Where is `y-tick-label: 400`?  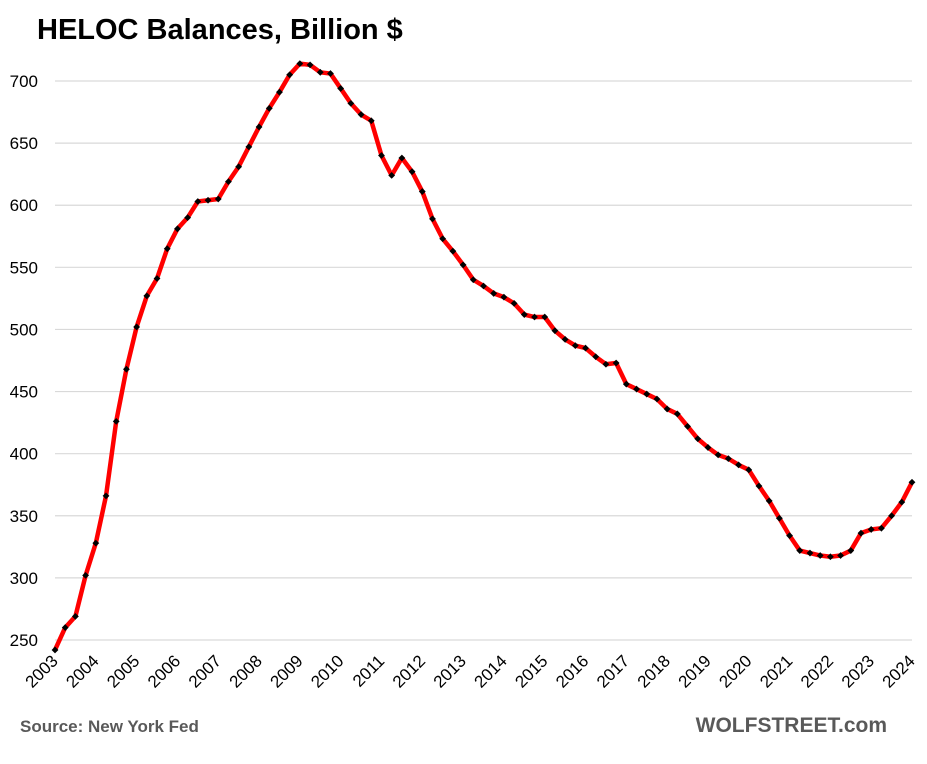 y-tick-label: 400 is located at coordinates (24, 454).